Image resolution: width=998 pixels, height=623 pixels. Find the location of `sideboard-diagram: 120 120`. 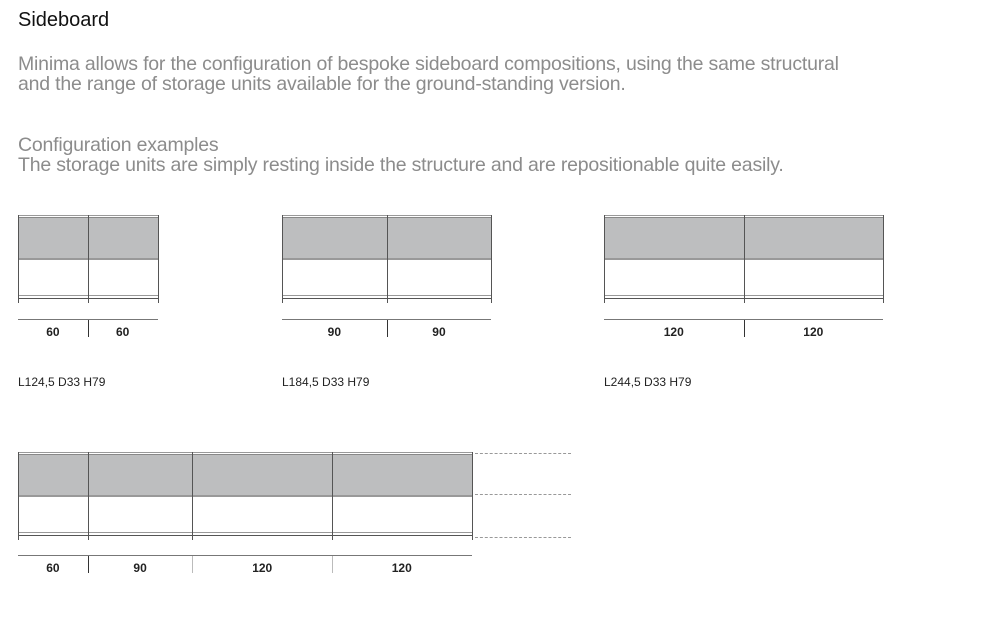

sideboard-diagram: 120 120 is located at coordinates (744, 279).